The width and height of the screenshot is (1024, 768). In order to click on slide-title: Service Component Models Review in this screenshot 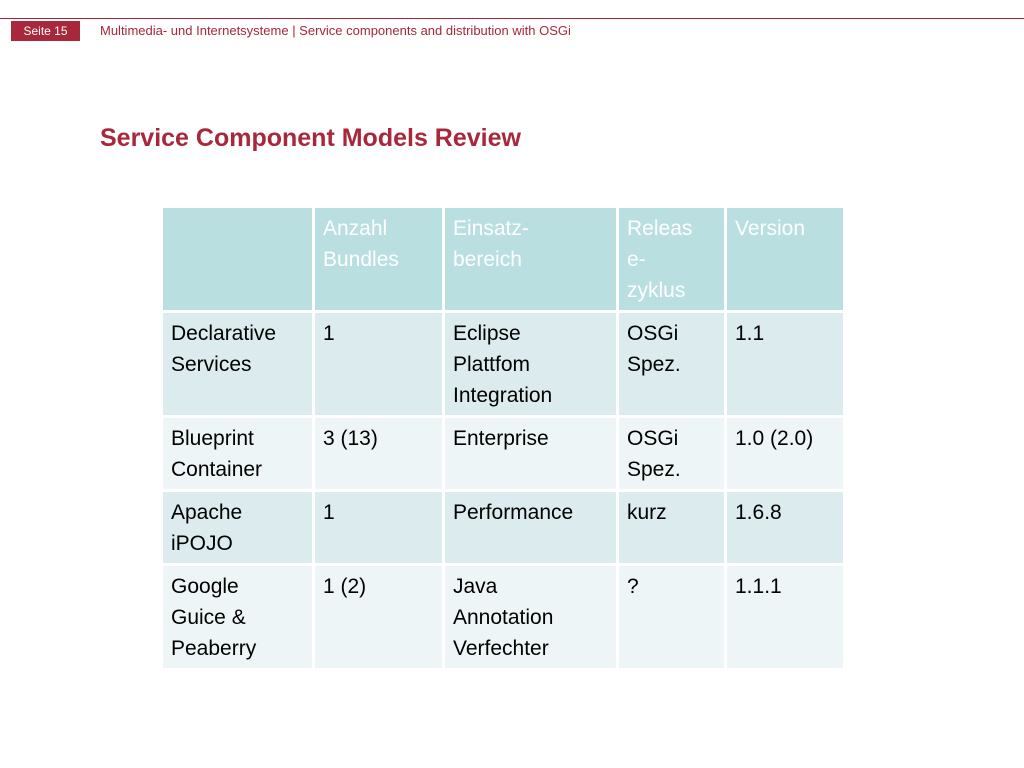, I will do `click(310, 138)`.